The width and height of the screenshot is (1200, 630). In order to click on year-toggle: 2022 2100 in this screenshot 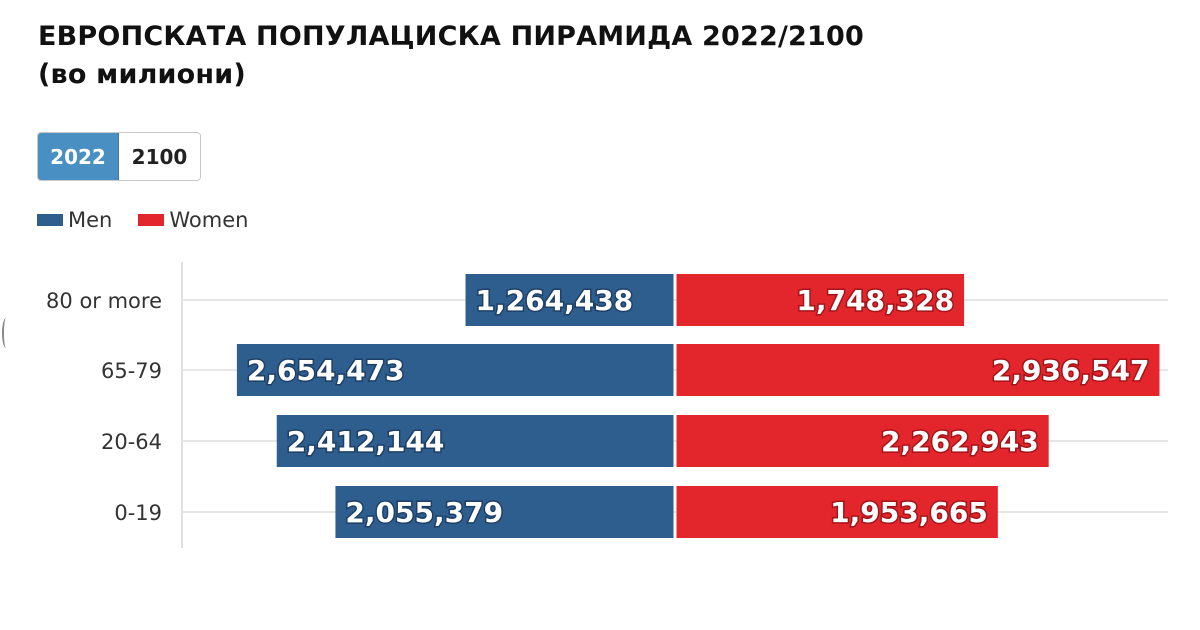, I will do `click(119, 156)`.